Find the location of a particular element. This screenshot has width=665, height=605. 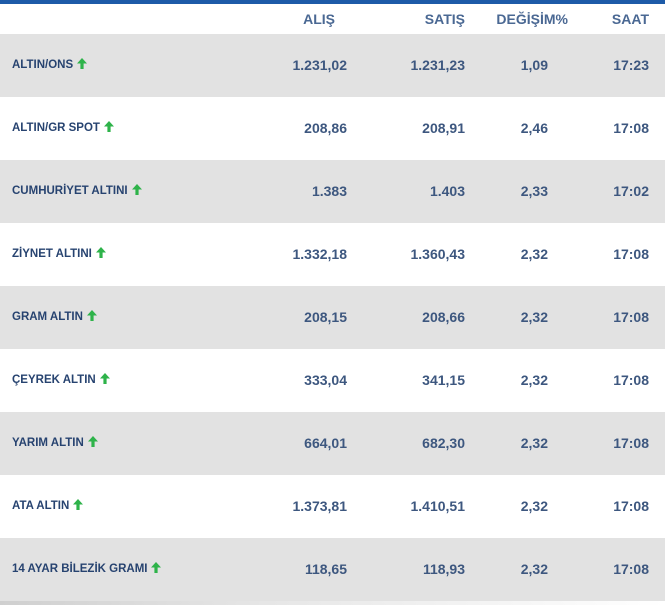

instrument-name-cell: ALTIN/GR SPOT is located at coordinates (63, 128).